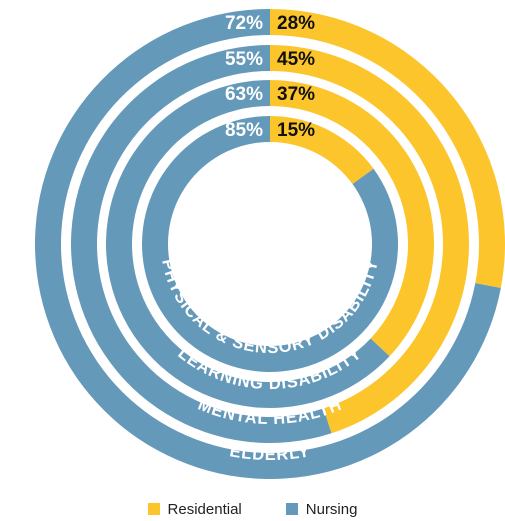 The height and width of the screenshot is (521, 505). I want to click on legend-label-residential: Residential, so click(204, 509).